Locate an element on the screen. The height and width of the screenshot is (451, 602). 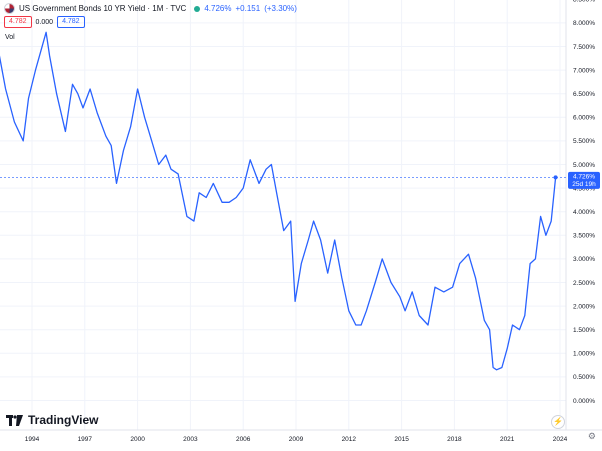
y-tick-label: 2.500% is located at coordinates (584, 283).